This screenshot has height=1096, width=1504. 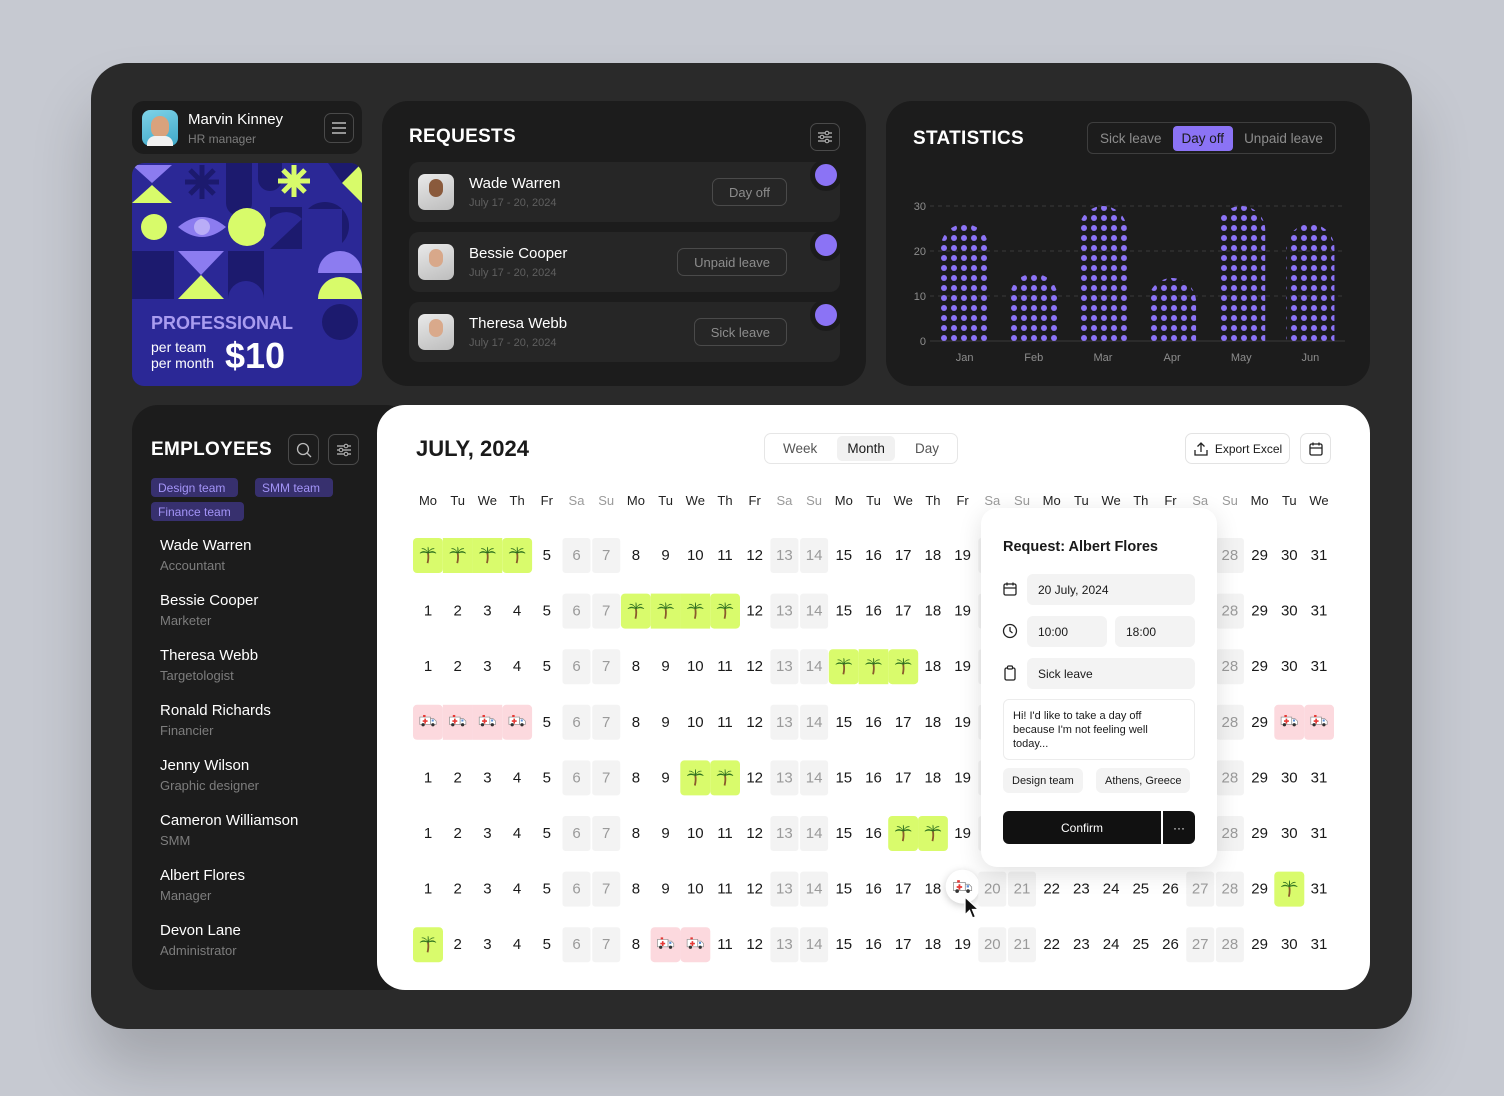 I want to click on request-type: Sick leave, so click(x=740, y=332).